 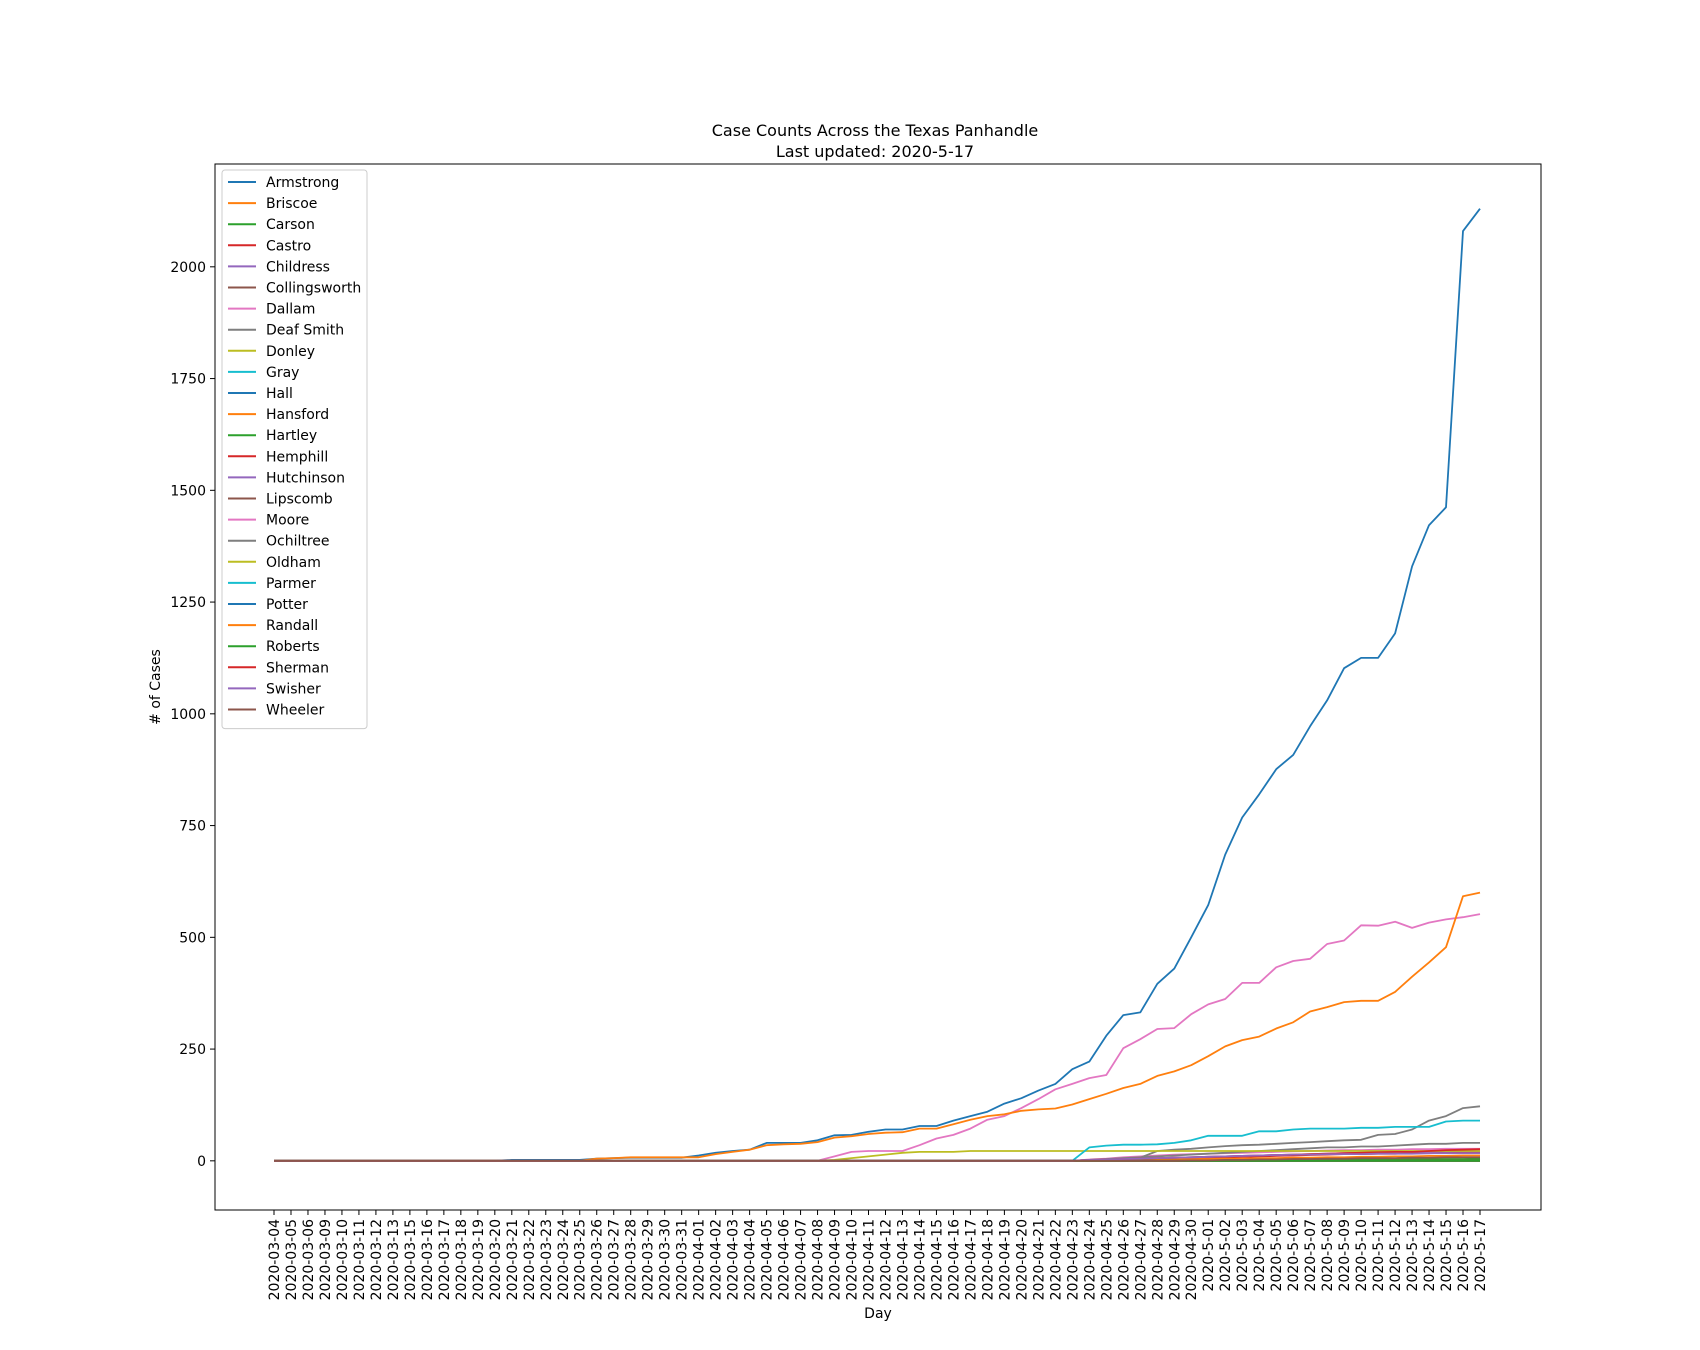 What do you see at coordinates (293, 563) in the screenshot?
I see `legend-label: Oldham` at bounding box center [293, 563].